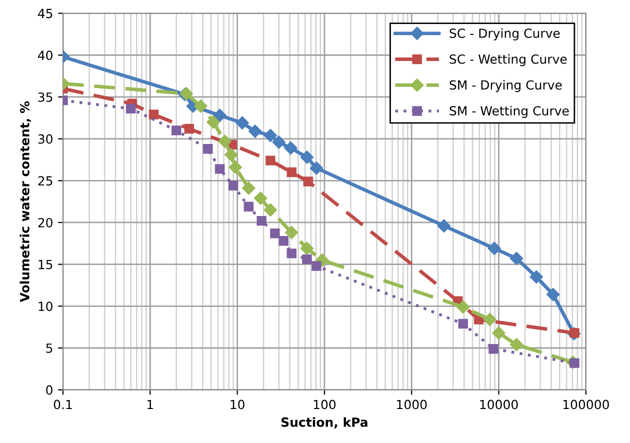 Image resolution: width=630 pixels, height=443 pixels. What do you see at coordinates (45, 97) in the screenshot?
I see `y-tick-label: 35` at bounding box center [45, 97].